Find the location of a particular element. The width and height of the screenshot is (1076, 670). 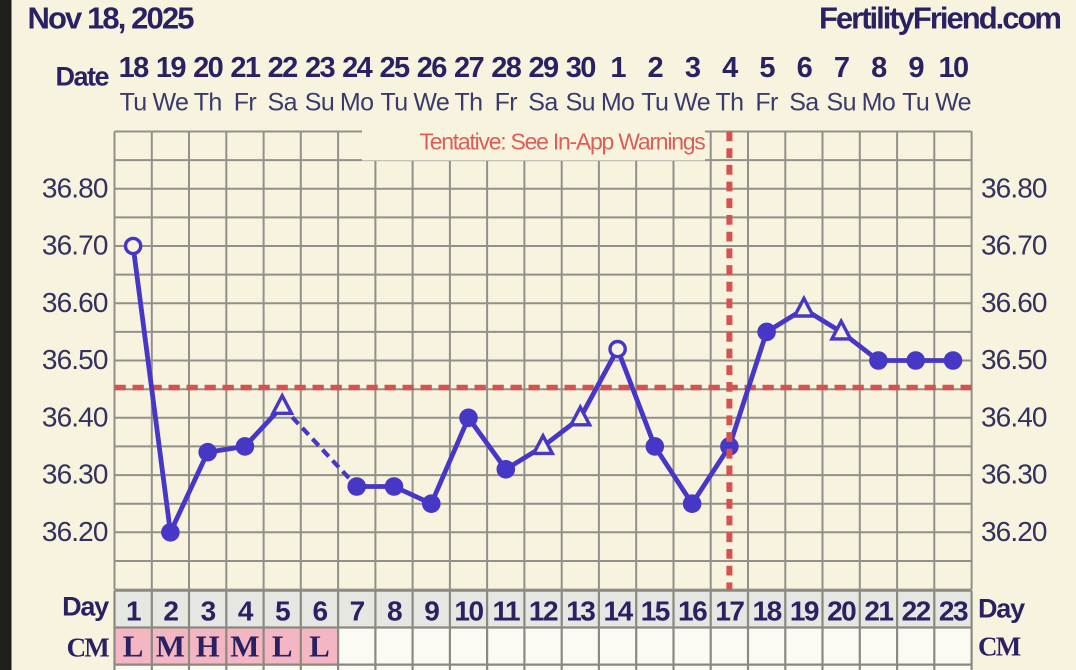

svg-text: 24 is located at coordinates (357, 68).